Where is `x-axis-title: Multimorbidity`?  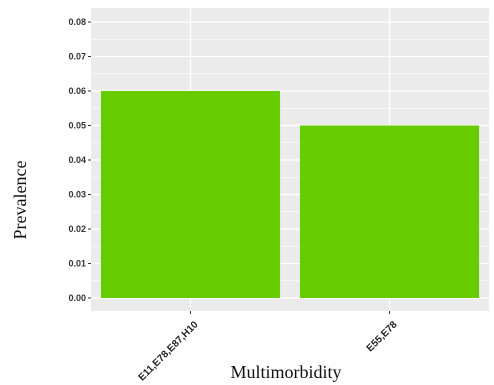 x-axis-title: Multimorbidity is located at coordinates (285, 372).